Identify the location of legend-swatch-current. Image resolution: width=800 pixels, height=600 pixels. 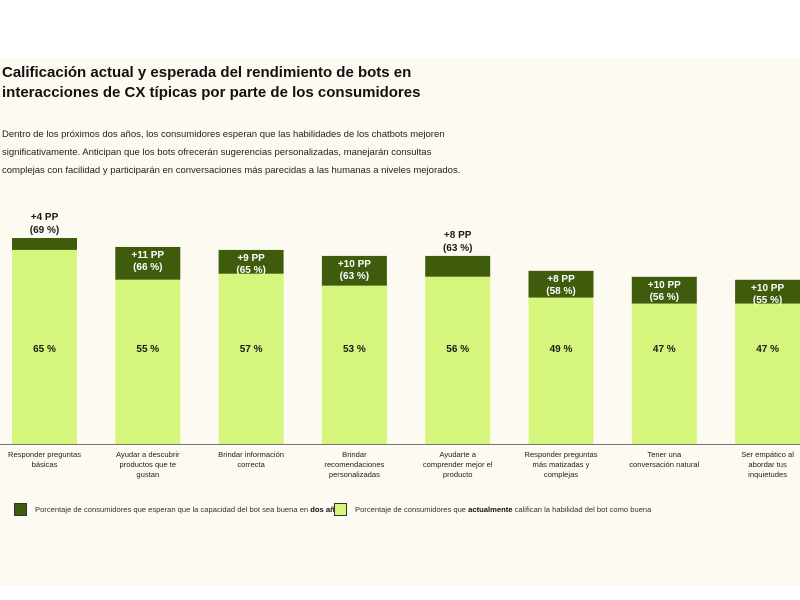
(340, 509).